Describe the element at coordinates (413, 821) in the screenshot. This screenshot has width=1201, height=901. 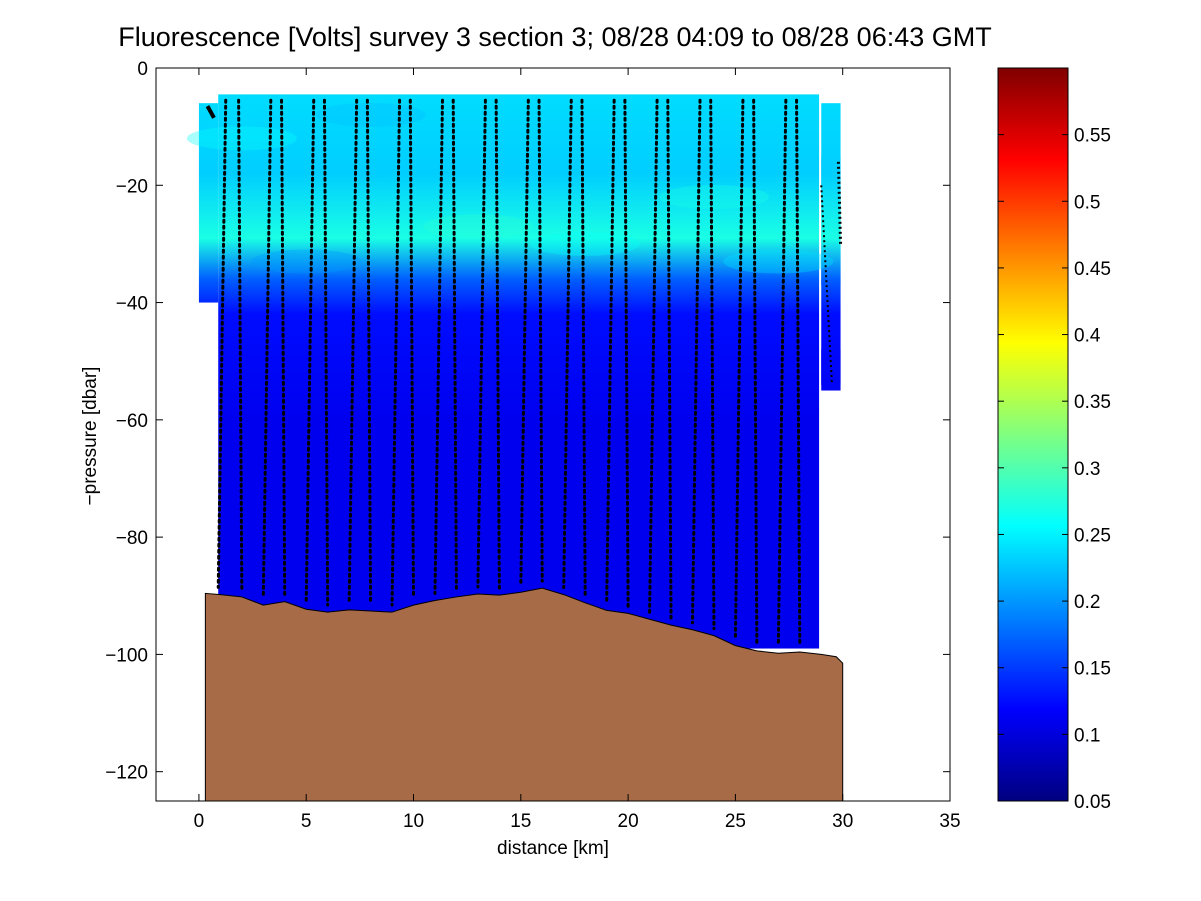
I see `x-tick-label: 10` at that location.